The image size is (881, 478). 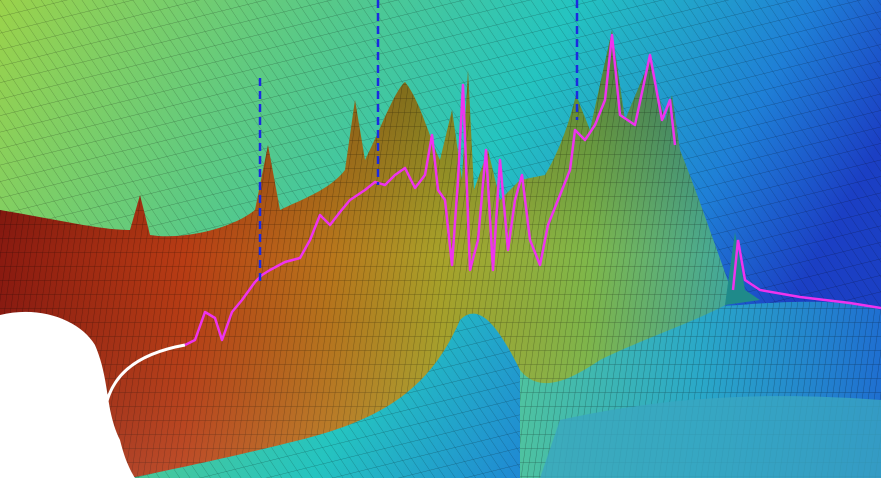 What do you see at coordinates (144, 377) in the screenshot?
I see `white-curve` at bounding box center [144, 377].